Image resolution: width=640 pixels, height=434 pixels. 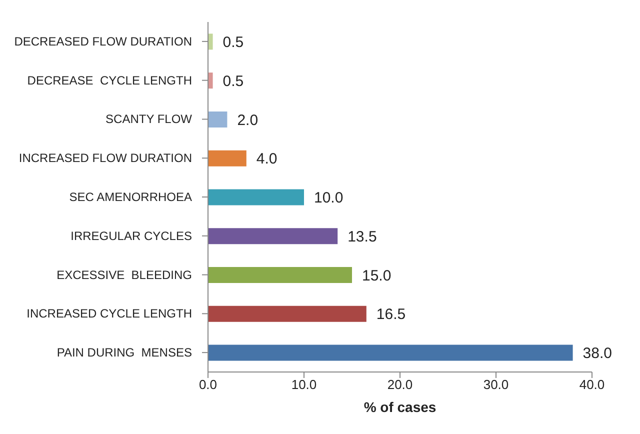 I want to click on data-label: 2.0, so click(x=247, y=120).